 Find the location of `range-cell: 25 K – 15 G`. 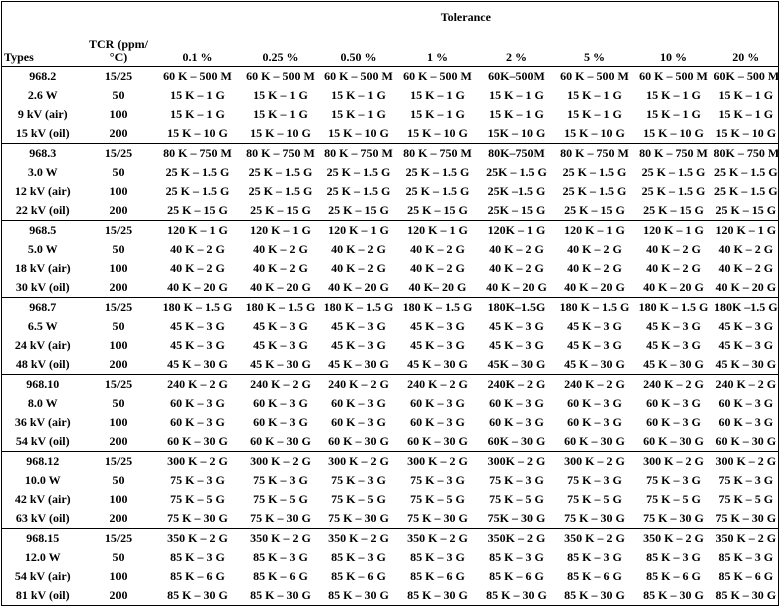

range-cell: 25 K – 15 G is located at coordinates (746, 210).